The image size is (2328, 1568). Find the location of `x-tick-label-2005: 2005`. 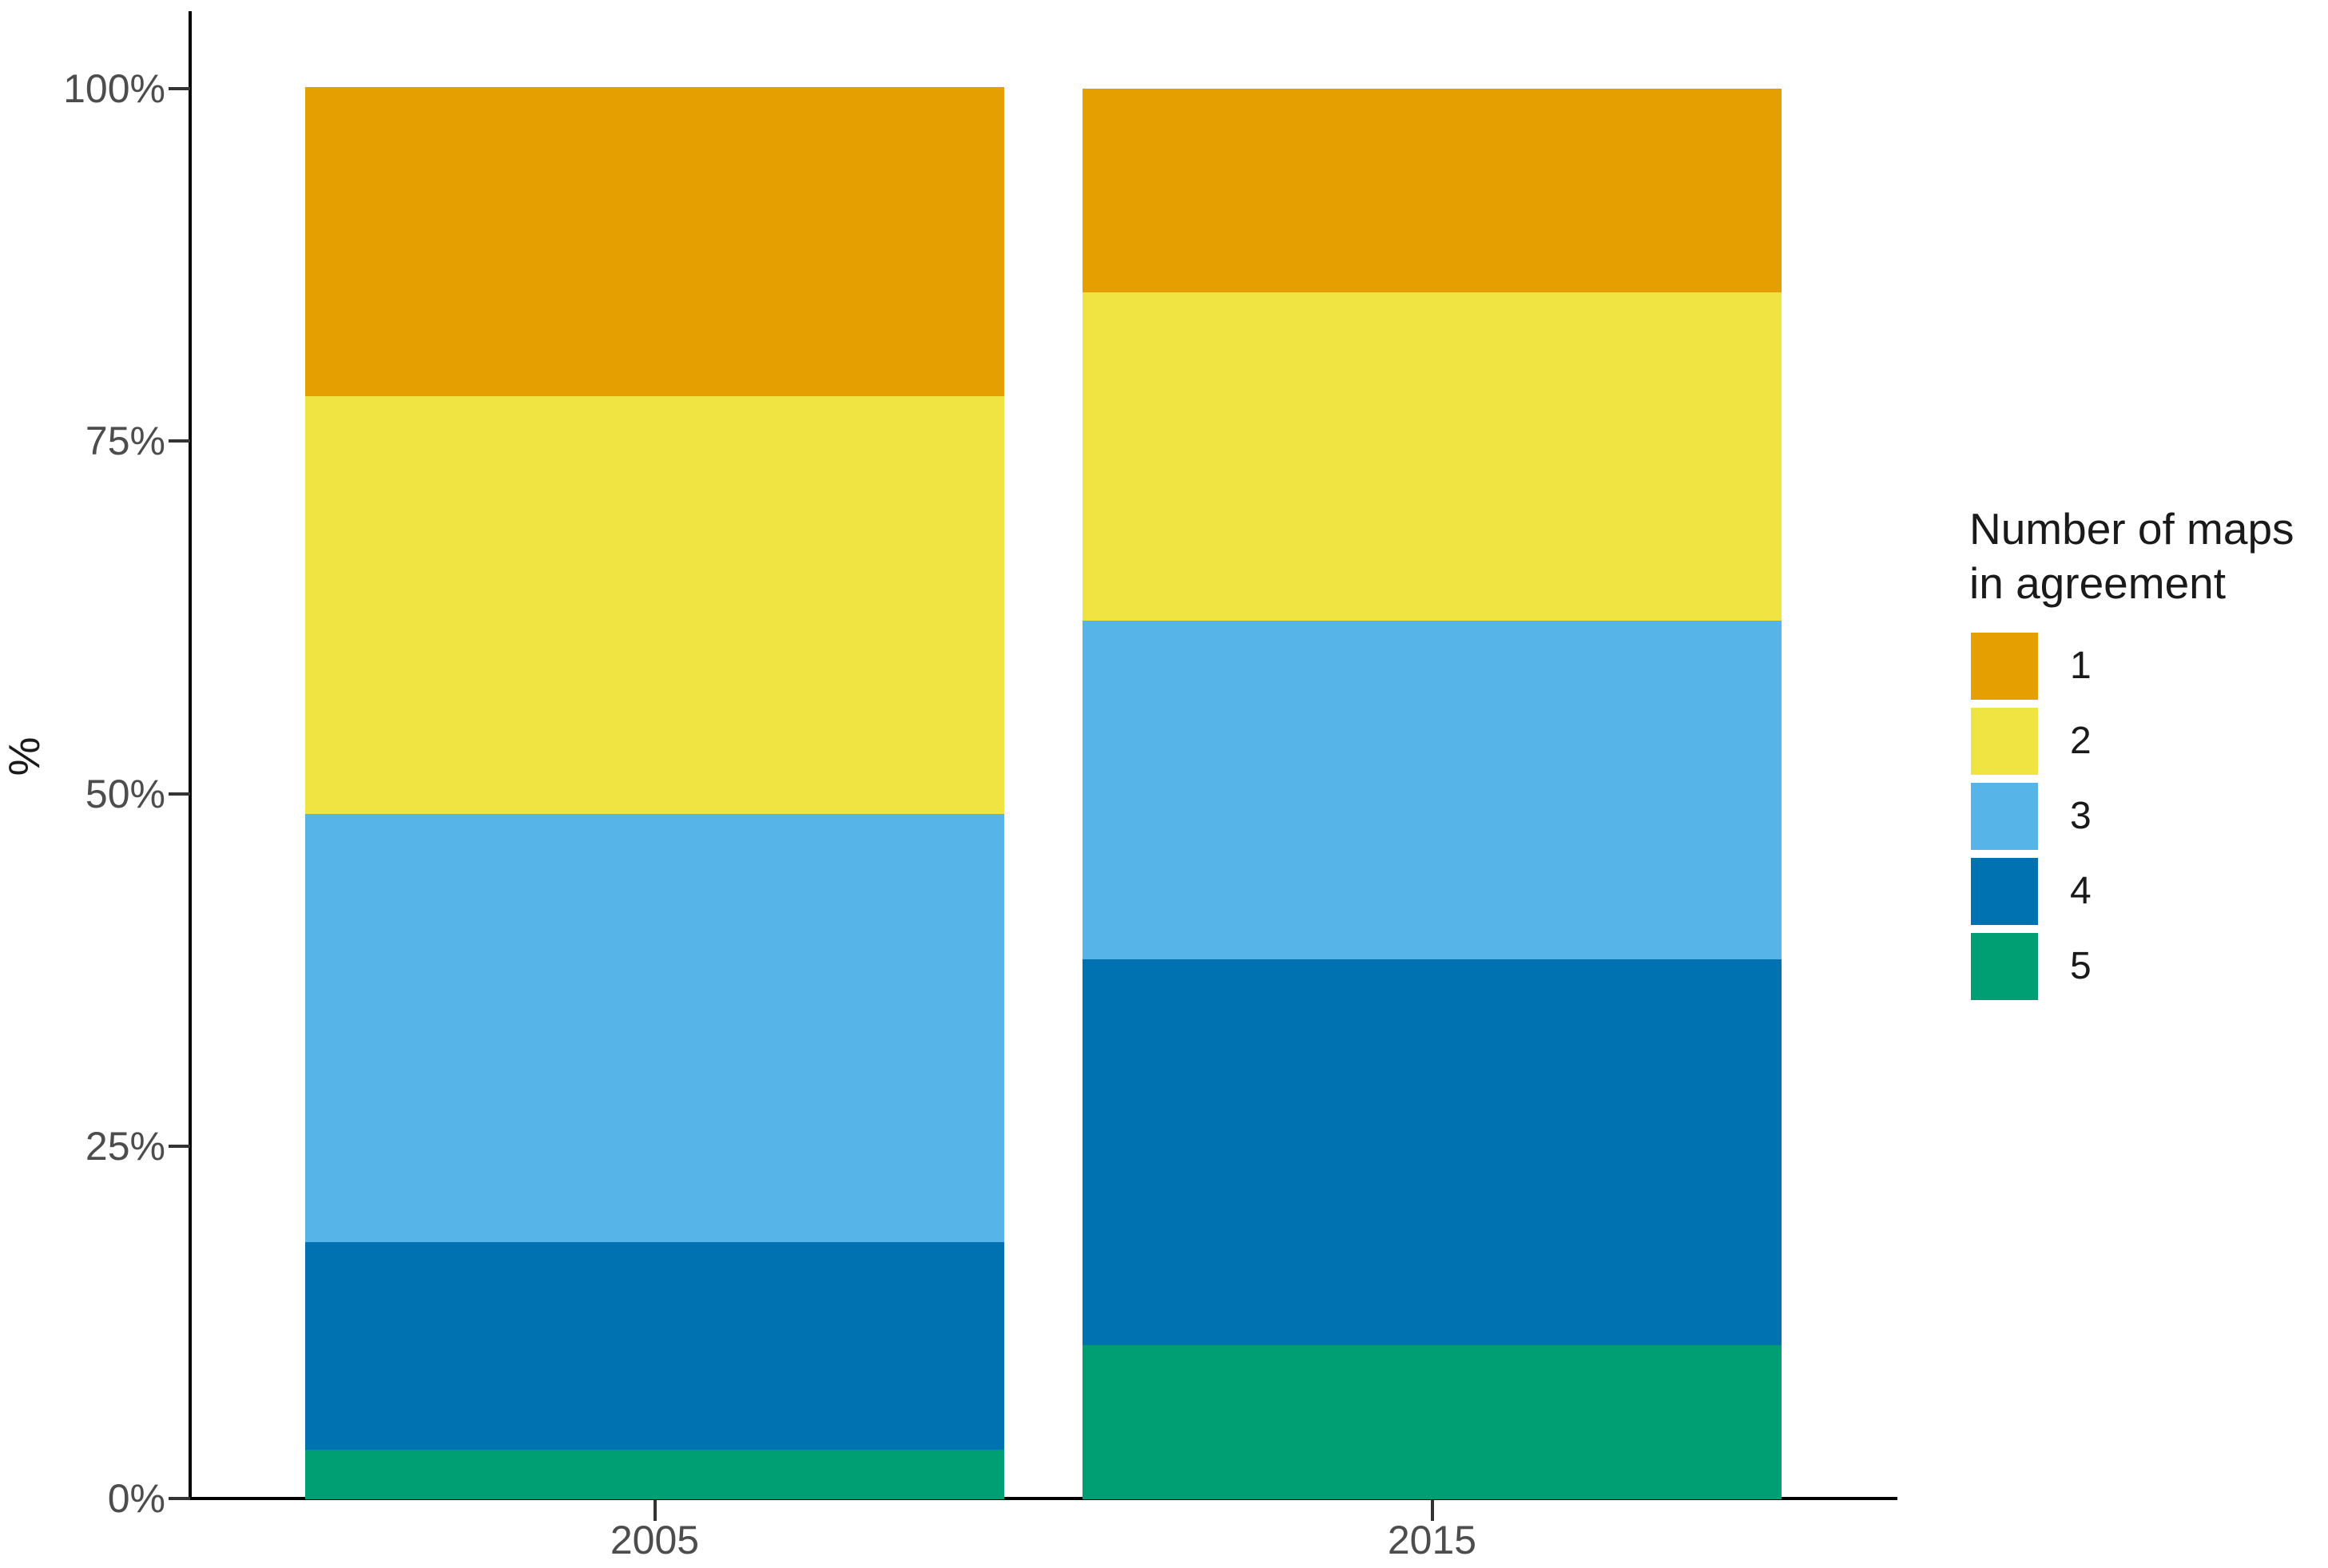

x-tick-label-2005: 2005 is located at coordinates (655, 1540).